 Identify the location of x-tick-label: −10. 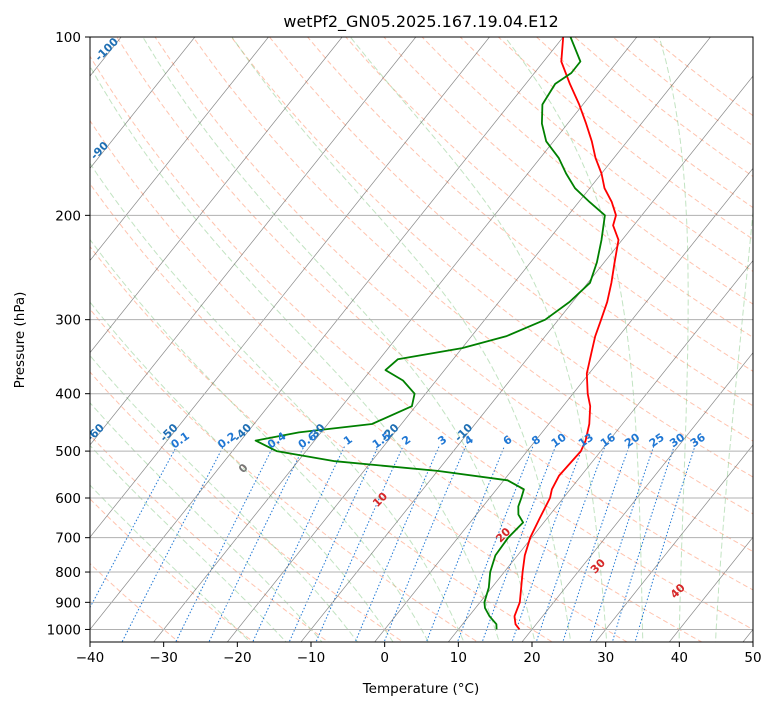
(311, 658).